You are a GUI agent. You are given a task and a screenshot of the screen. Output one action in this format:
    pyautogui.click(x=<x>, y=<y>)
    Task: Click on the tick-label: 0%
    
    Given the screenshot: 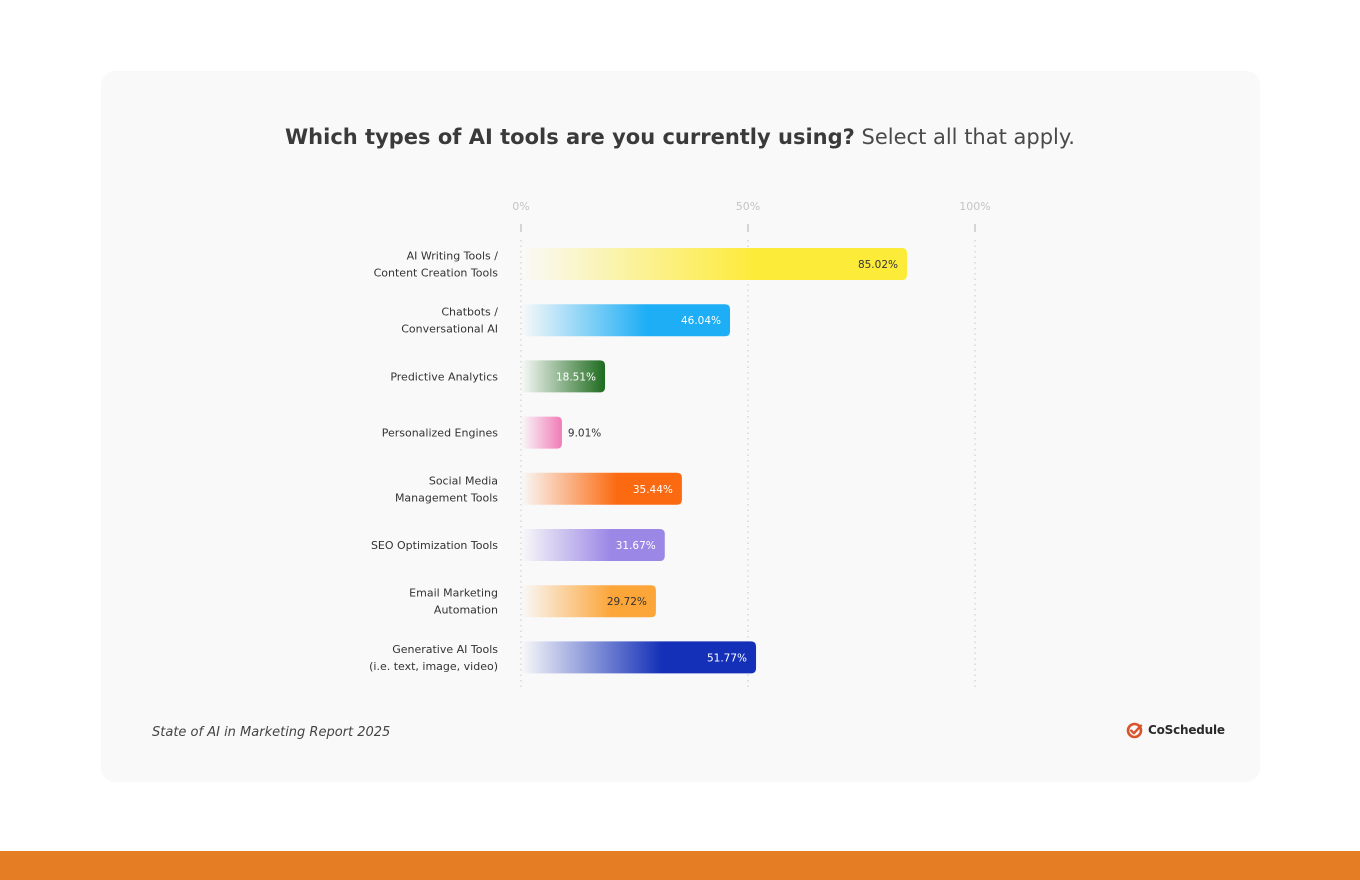 What is the action you would take?
    pyautogui.click(x=520, y=206)
    